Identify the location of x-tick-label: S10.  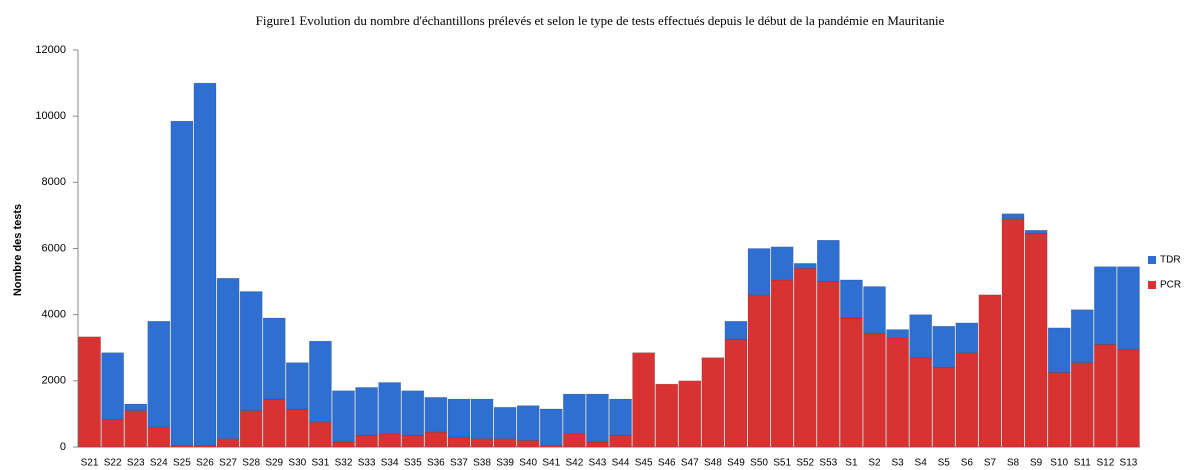
(1059, 463).